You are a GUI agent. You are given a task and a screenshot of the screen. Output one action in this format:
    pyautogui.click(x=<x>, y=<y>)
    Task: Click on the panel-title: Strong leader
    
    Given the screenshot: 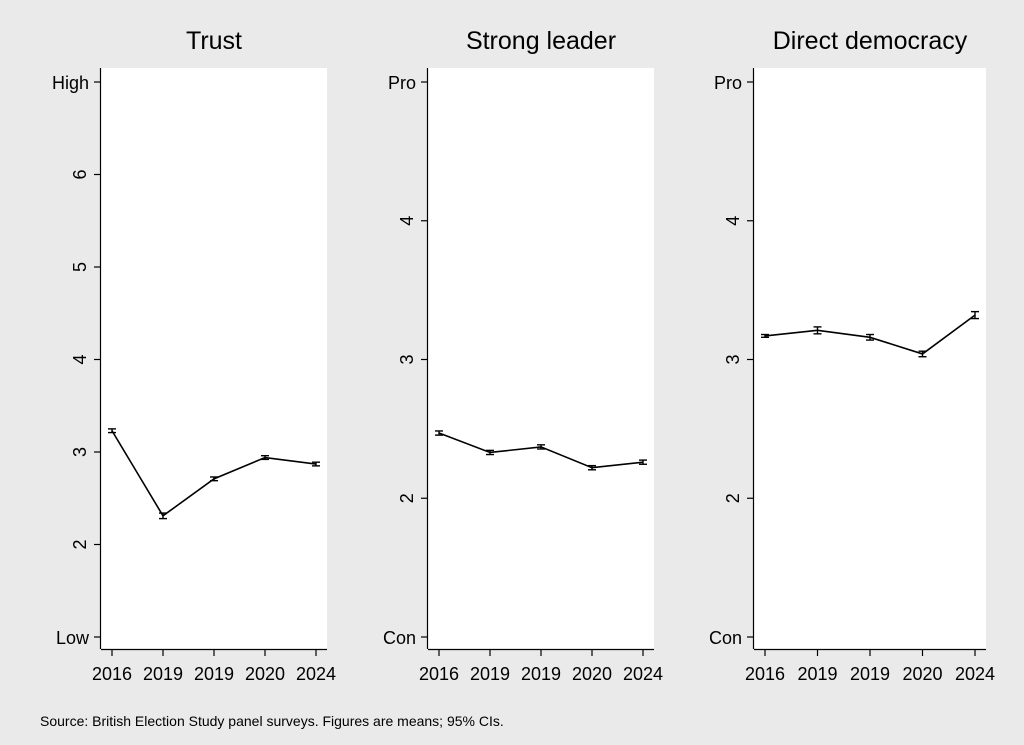 What is the action you would take?
    pyautogui.click(x=541, y=41)
    